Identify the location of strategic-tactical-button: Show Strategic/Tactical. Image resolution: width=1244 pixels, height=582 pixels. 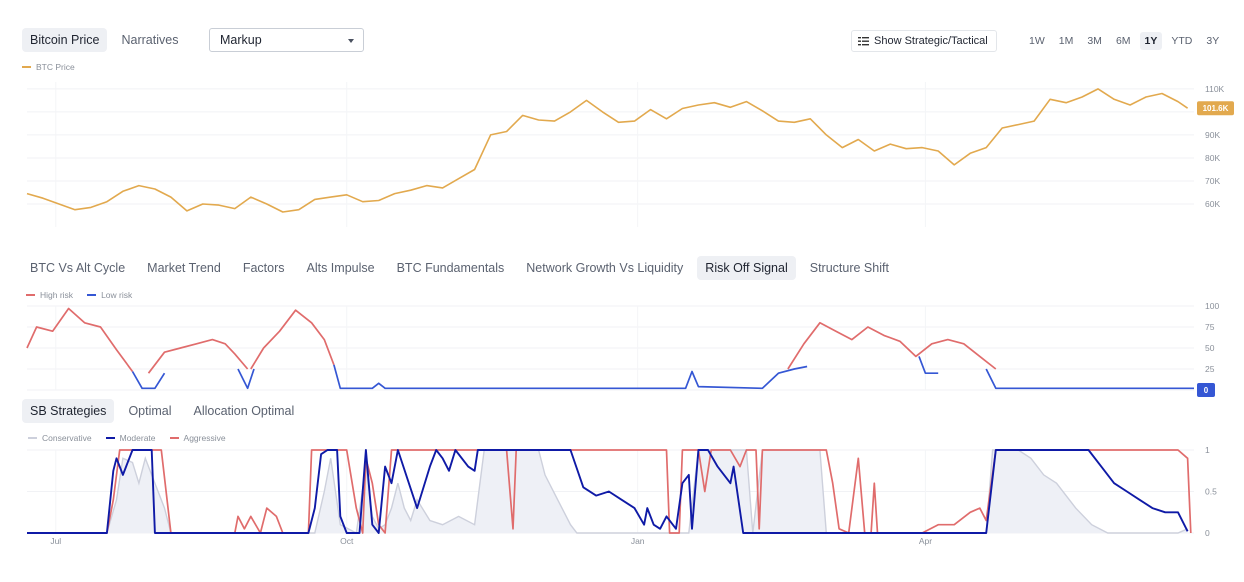
(924, 41).